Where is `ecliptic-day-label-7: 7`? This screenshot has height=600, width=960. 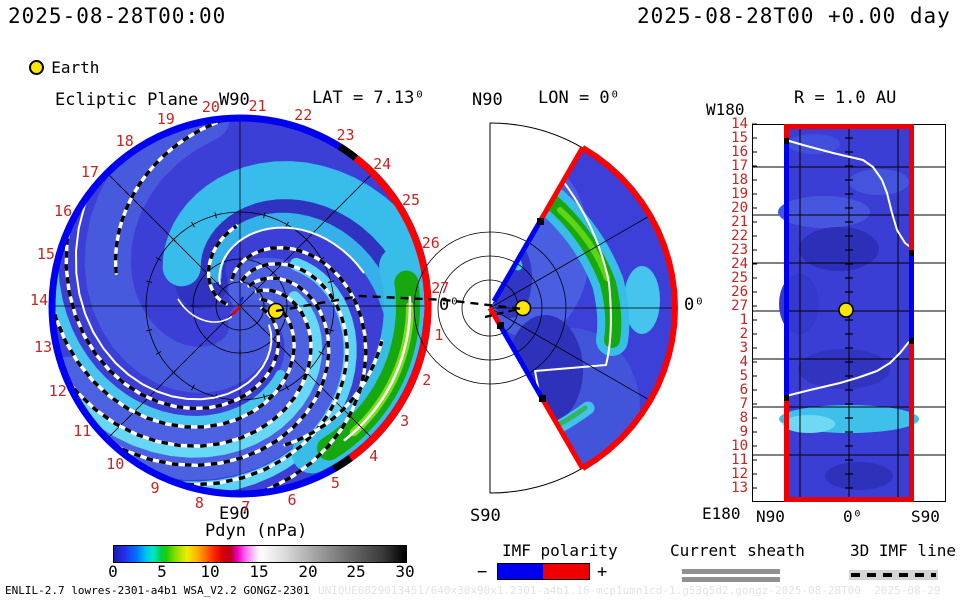 ecliptic-day-label-7: 7 is located at coordinates (246, 506).